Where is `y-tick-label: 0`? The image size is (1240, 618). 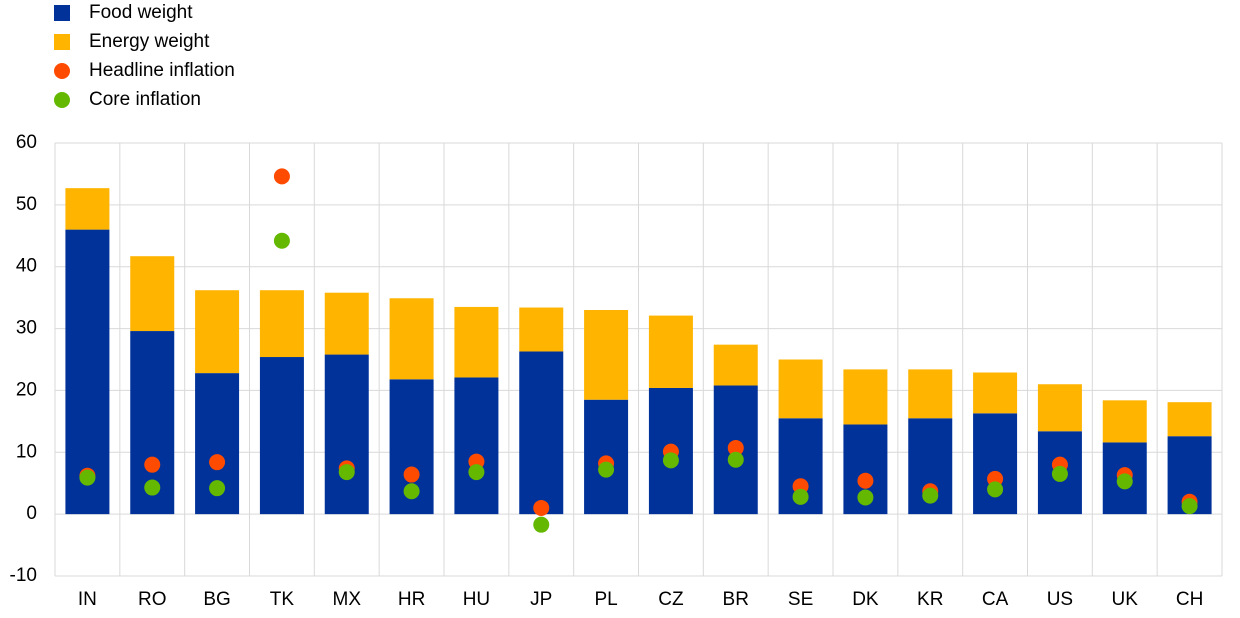
y-tick-label: 0 is located at coordinates (31, 513).